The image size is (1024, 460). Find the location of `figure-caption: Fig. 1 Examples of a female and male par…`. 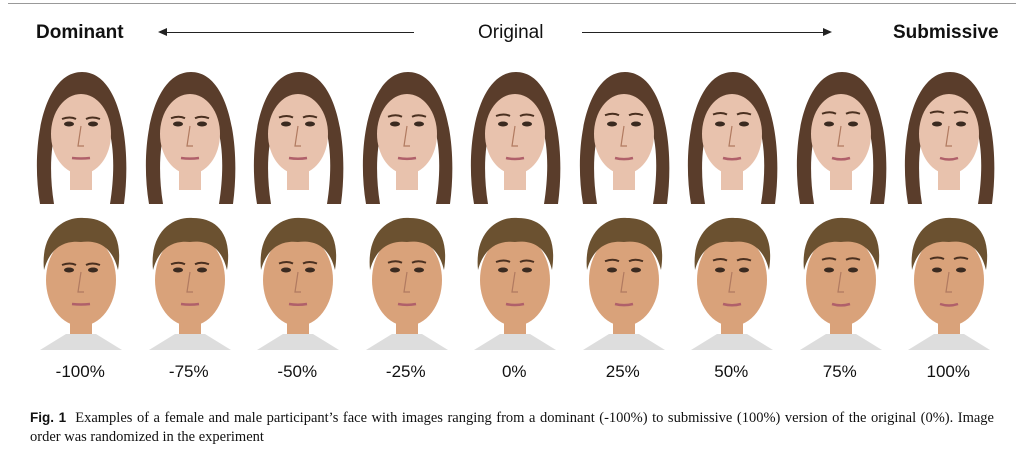

figure-caption: Fig. 1 Examples of a female and male par… is located at coordinates (512, 427).